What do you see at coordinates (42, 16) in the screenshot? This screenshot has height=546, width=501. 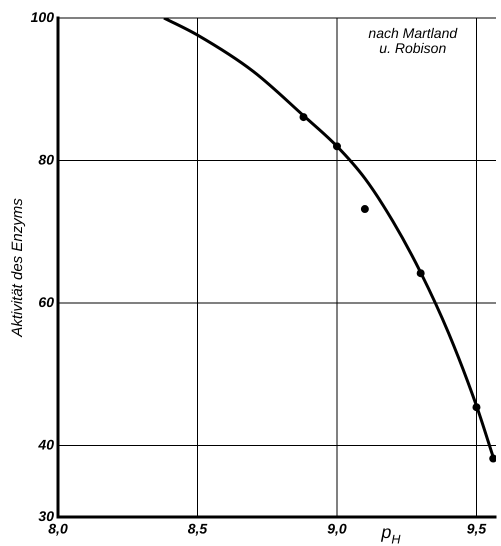 I see `y-tick-label: 100` at bounding box center [42, 16].